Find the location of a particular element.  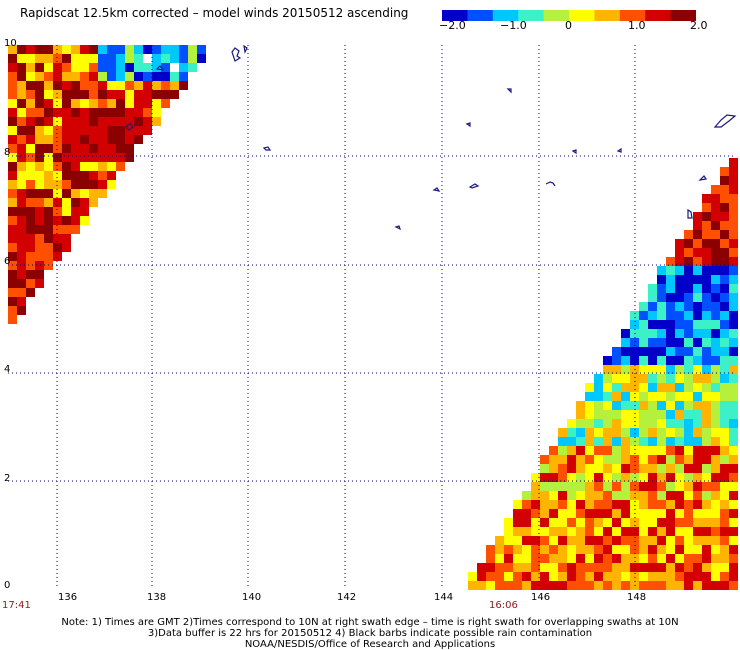

y-tick-label: 4 is located at coordinates (7, 369).